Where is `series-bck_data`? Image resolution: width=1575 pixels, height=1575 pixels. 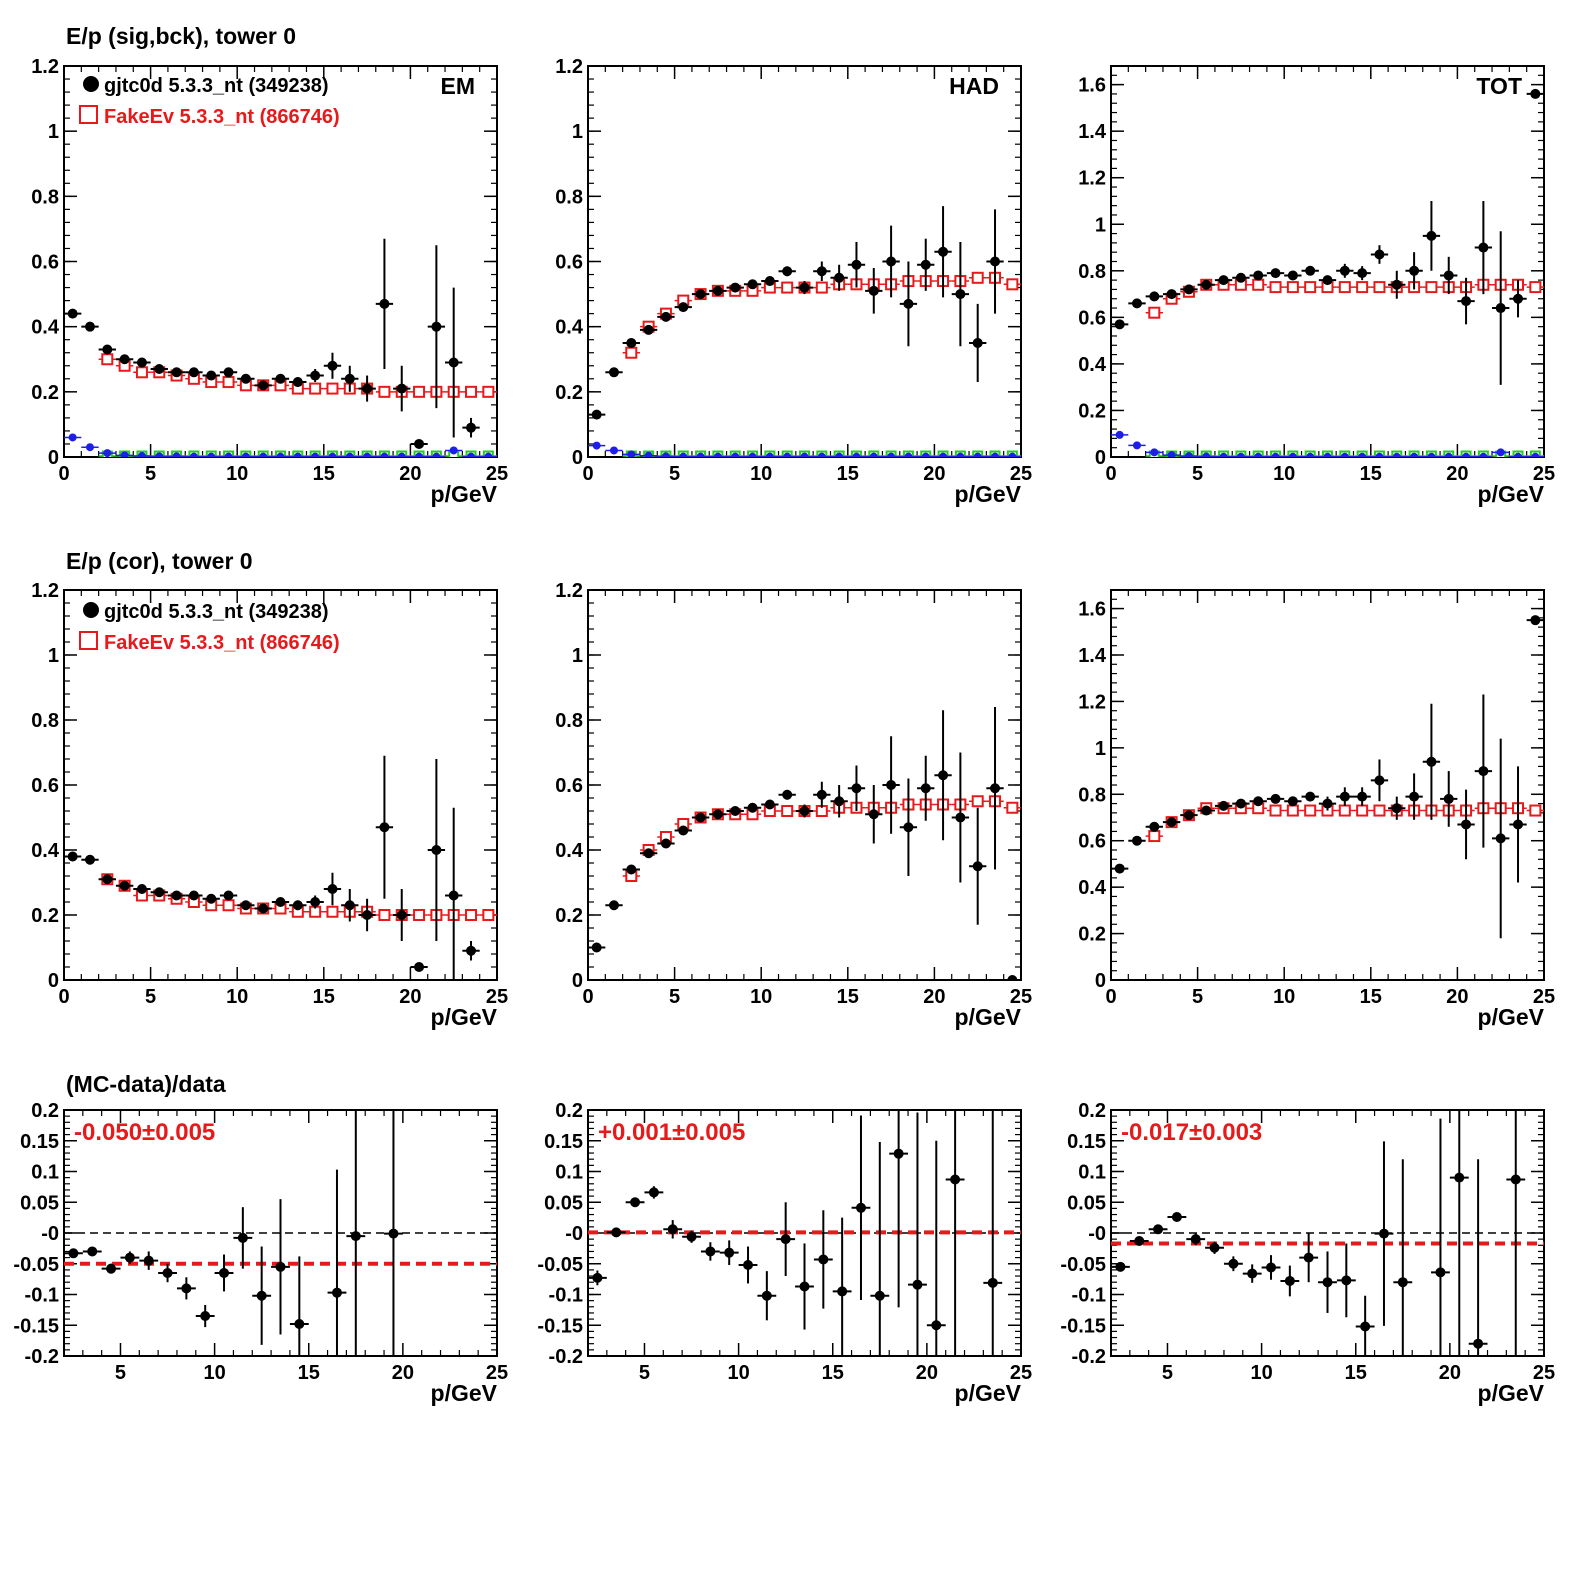 series-bck_data is located at coordinates (1327, 443).